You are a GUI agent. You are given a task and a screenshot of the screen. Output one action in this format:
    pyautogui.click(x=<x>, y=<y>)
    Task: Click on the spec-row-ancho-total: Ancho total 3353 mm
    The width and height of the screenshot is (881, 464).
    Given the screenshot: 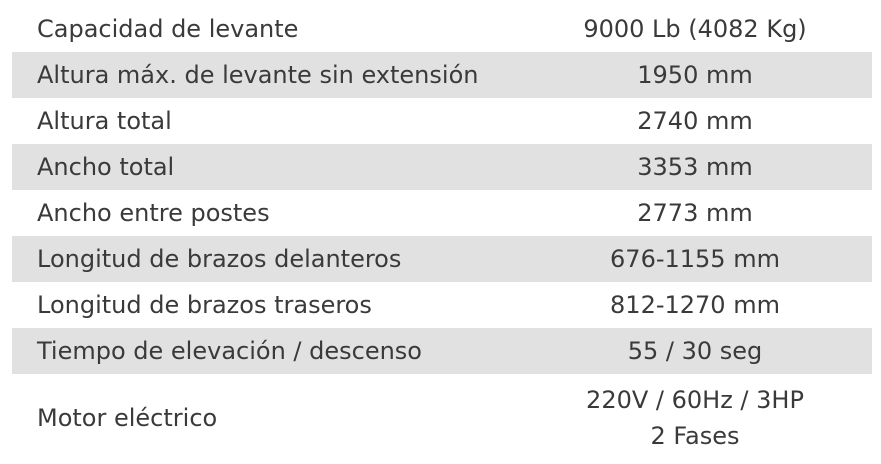 What is the action you would take?
    pyautogui.click(x=442, y=167)
    